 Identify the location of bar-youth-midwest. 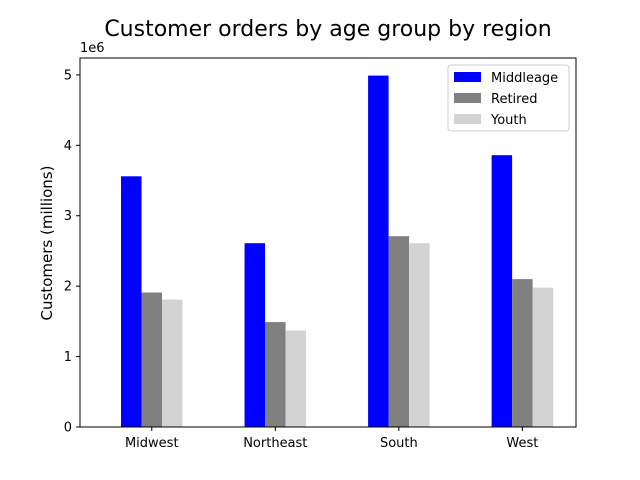
(172, 363).